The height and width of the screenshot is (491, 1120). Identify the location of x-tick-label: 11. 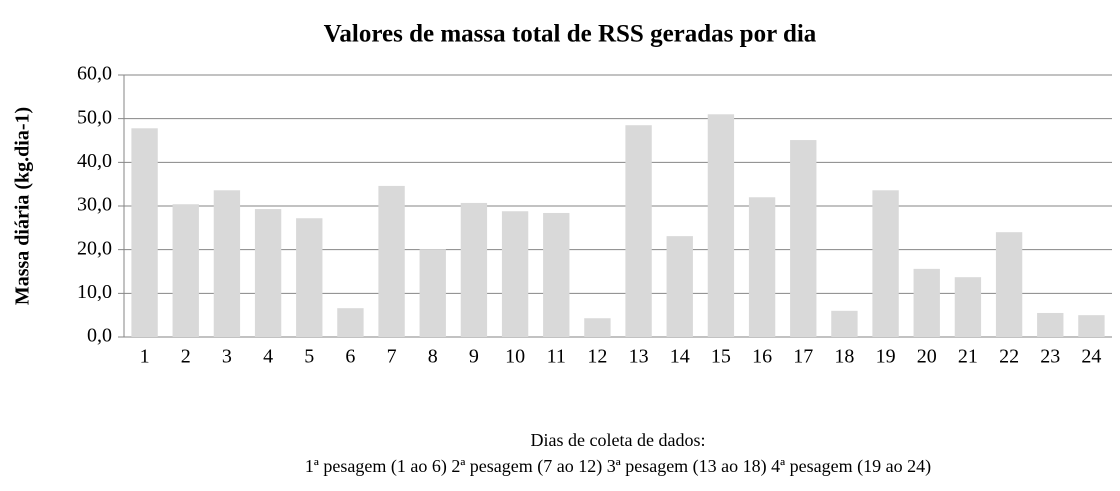
(556, 357).